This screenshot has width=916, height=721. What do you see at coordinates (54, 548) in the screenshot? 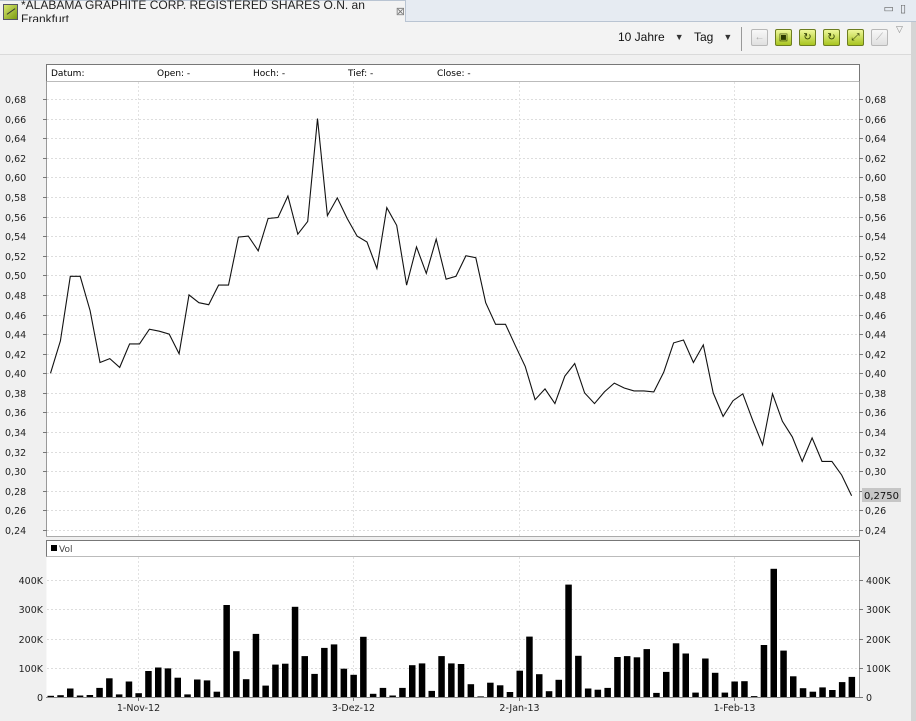
I see `volume-legend-swatch` at bounding box center [54, 548].